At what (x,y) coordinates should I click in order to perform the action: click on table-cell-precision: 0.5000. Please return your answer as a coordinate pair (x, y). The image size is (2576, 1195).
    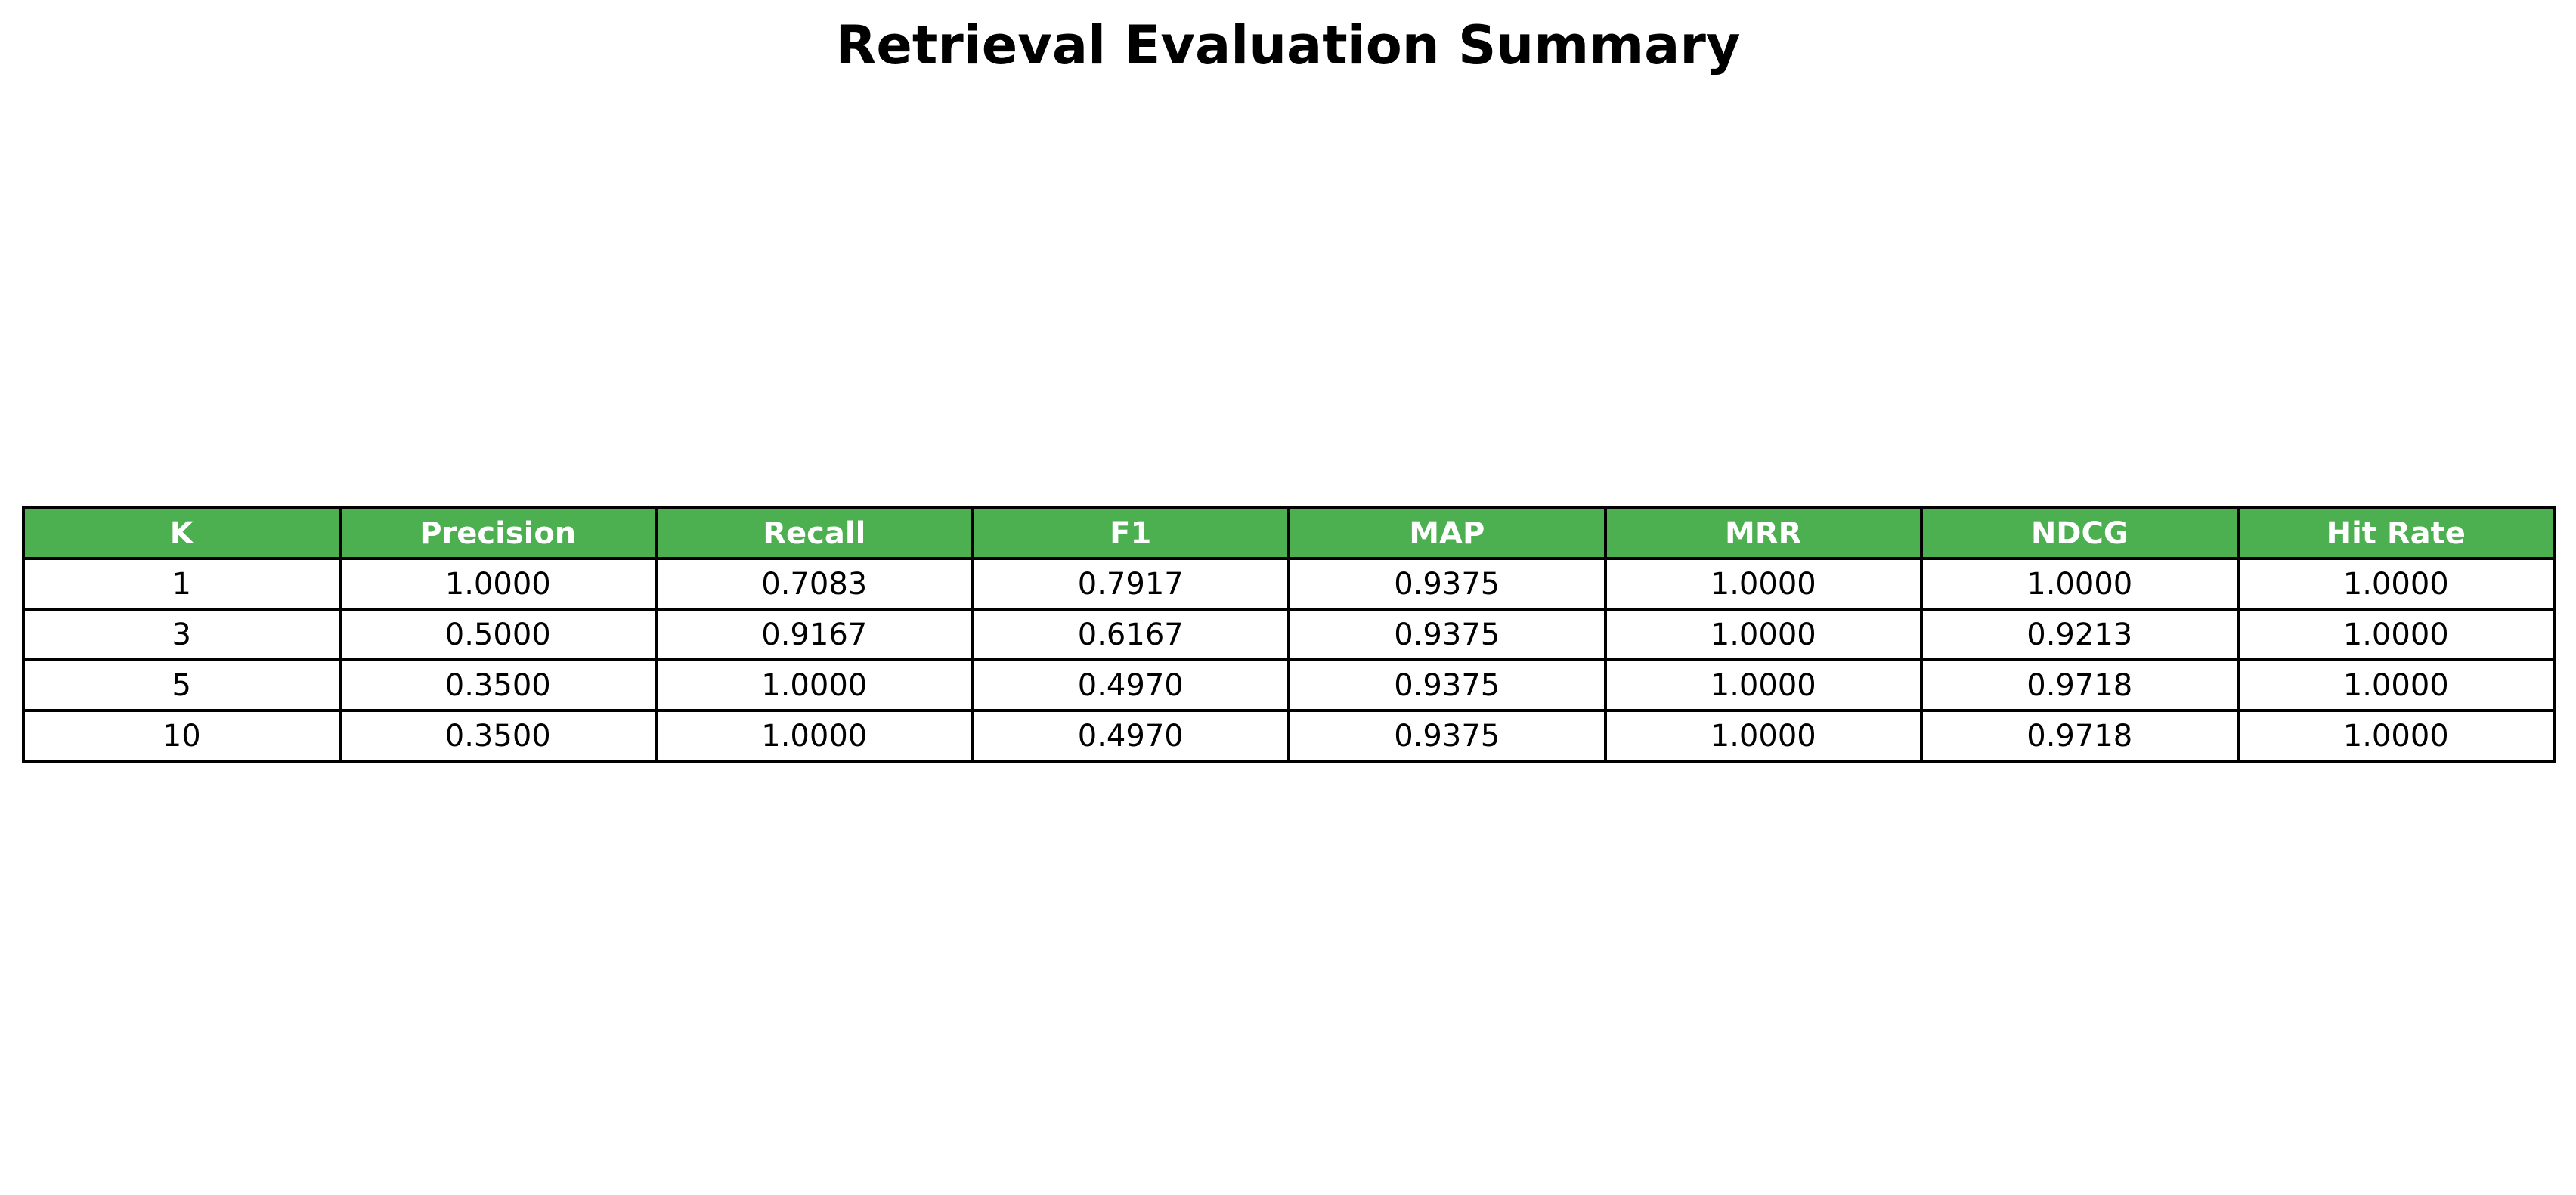
    Looking at the image, I should click on (498, 634).